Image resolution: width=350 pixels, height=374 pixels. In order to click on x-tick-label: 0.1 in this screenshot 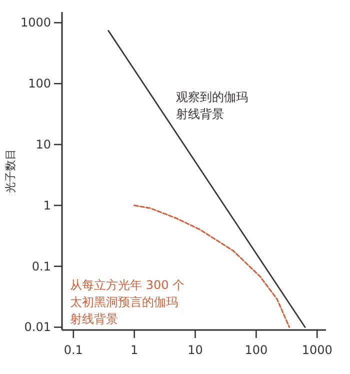, I will do `click(73, 350)`.